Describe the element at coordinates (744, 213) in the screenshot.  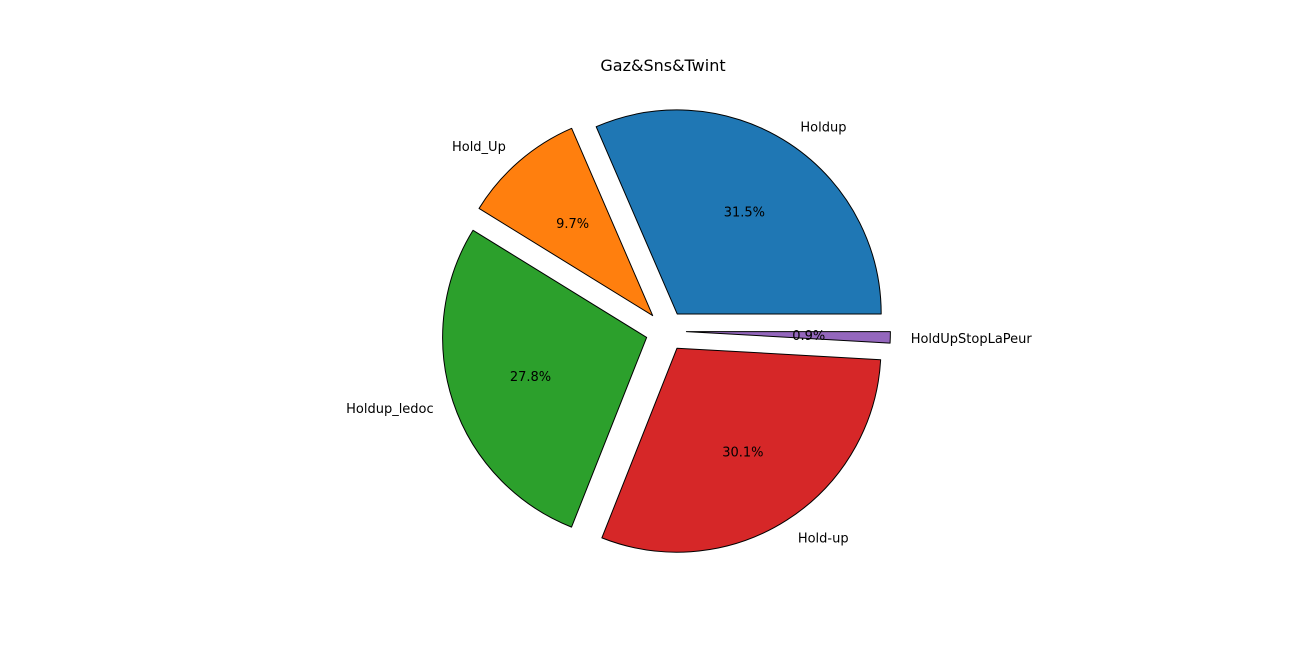
I see `pct-label-holdup: 31.5%` at that location.